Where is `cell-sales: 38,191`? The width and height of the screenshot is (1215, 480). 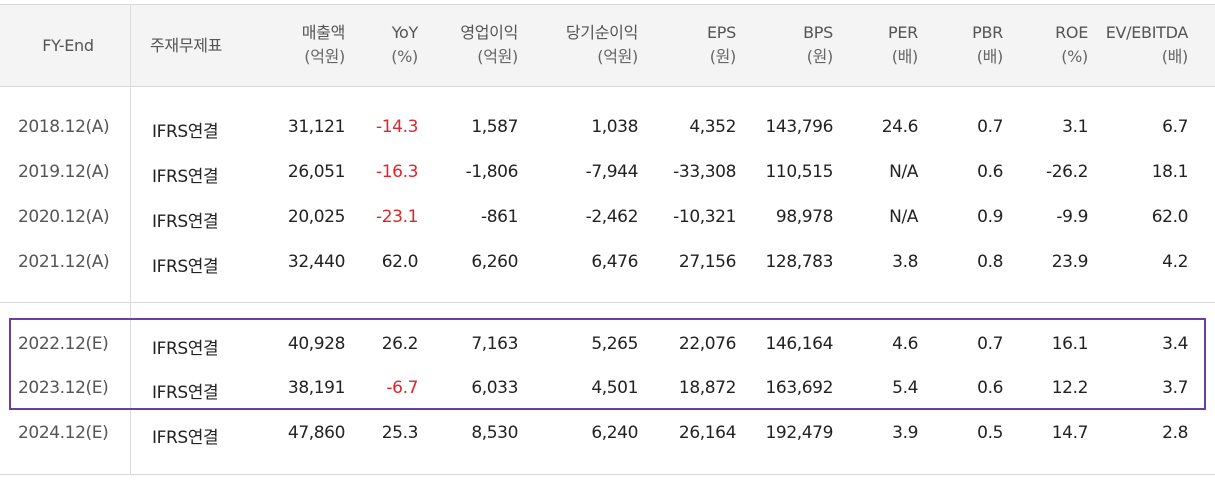
cell-sales: 38,191 is located at coordinates (316, 388).